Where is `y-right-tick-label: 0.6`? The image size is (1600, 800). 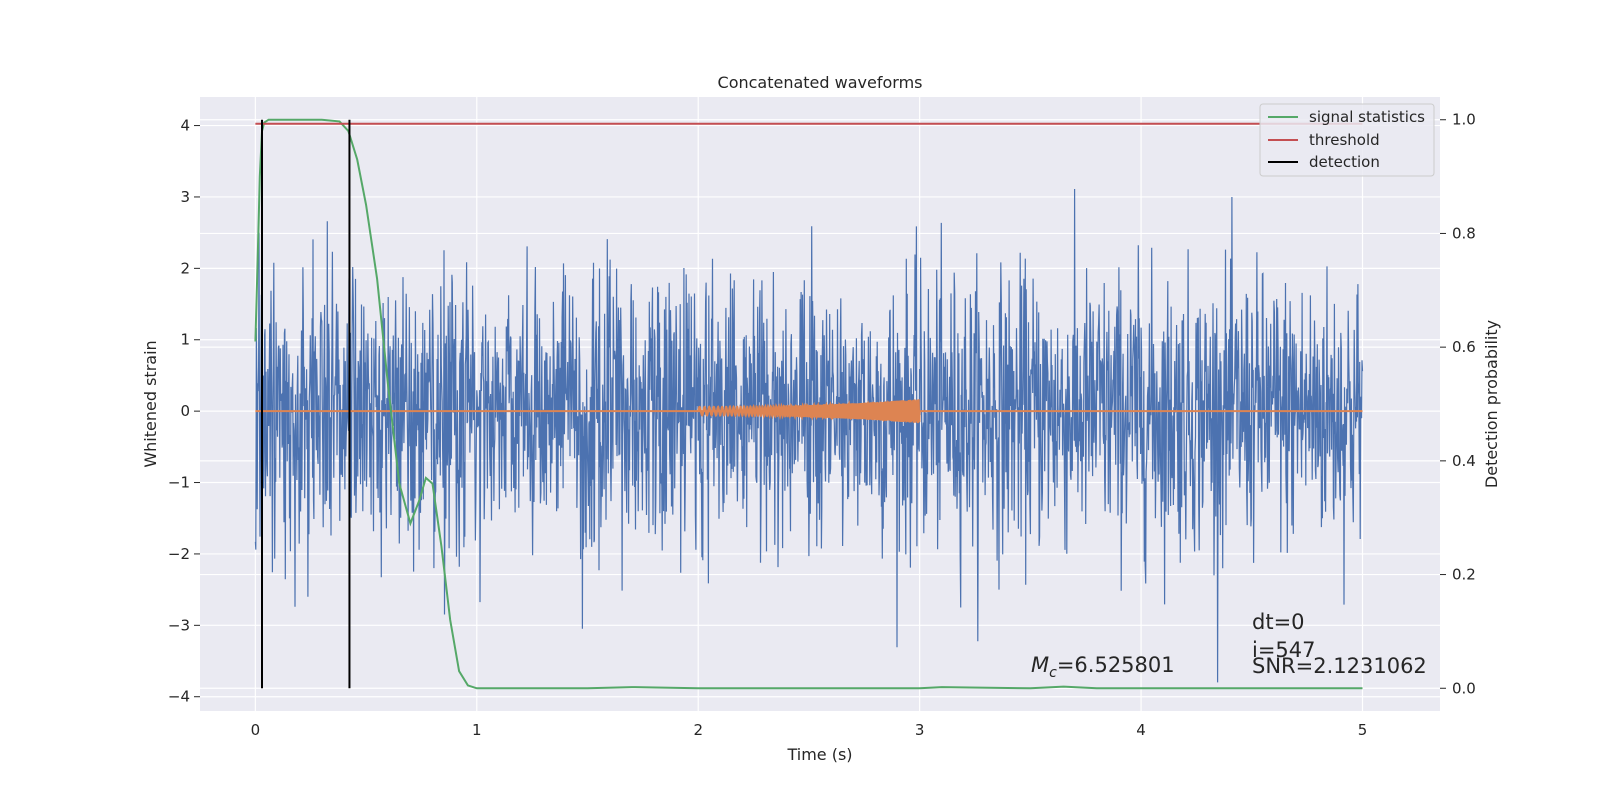 y-right-tick-label: 0.6 is located at coordinates (1464, 347).